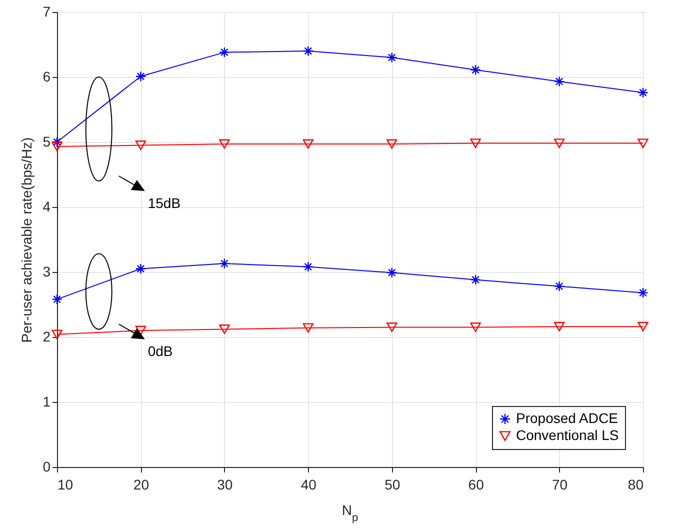  Describe the element at coordinates (560, 484) in the screenshot. I see `x-tick-label: 70` at that location.